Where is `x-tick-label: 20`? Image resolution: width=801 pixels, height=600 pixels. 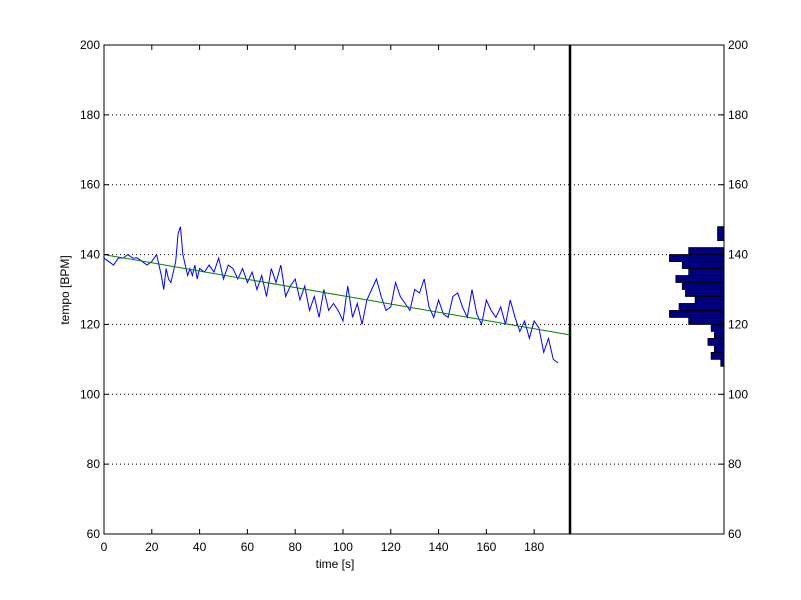
x-tick-label: 20 is located at coordinates (152, 547).